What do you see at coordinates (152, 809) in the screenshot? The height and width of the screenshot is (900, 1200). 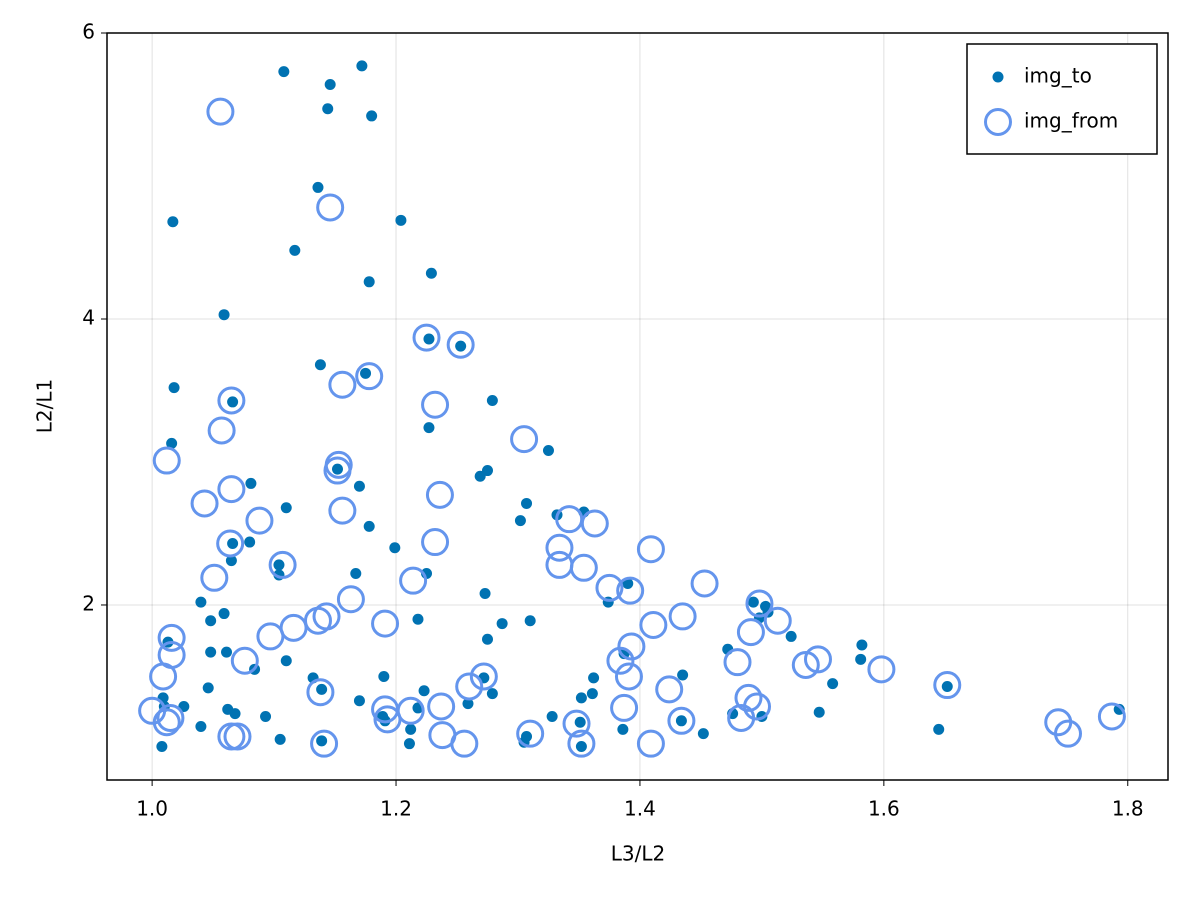 I see `x-tick-label: 1.0` at bounding box center [152, 809].